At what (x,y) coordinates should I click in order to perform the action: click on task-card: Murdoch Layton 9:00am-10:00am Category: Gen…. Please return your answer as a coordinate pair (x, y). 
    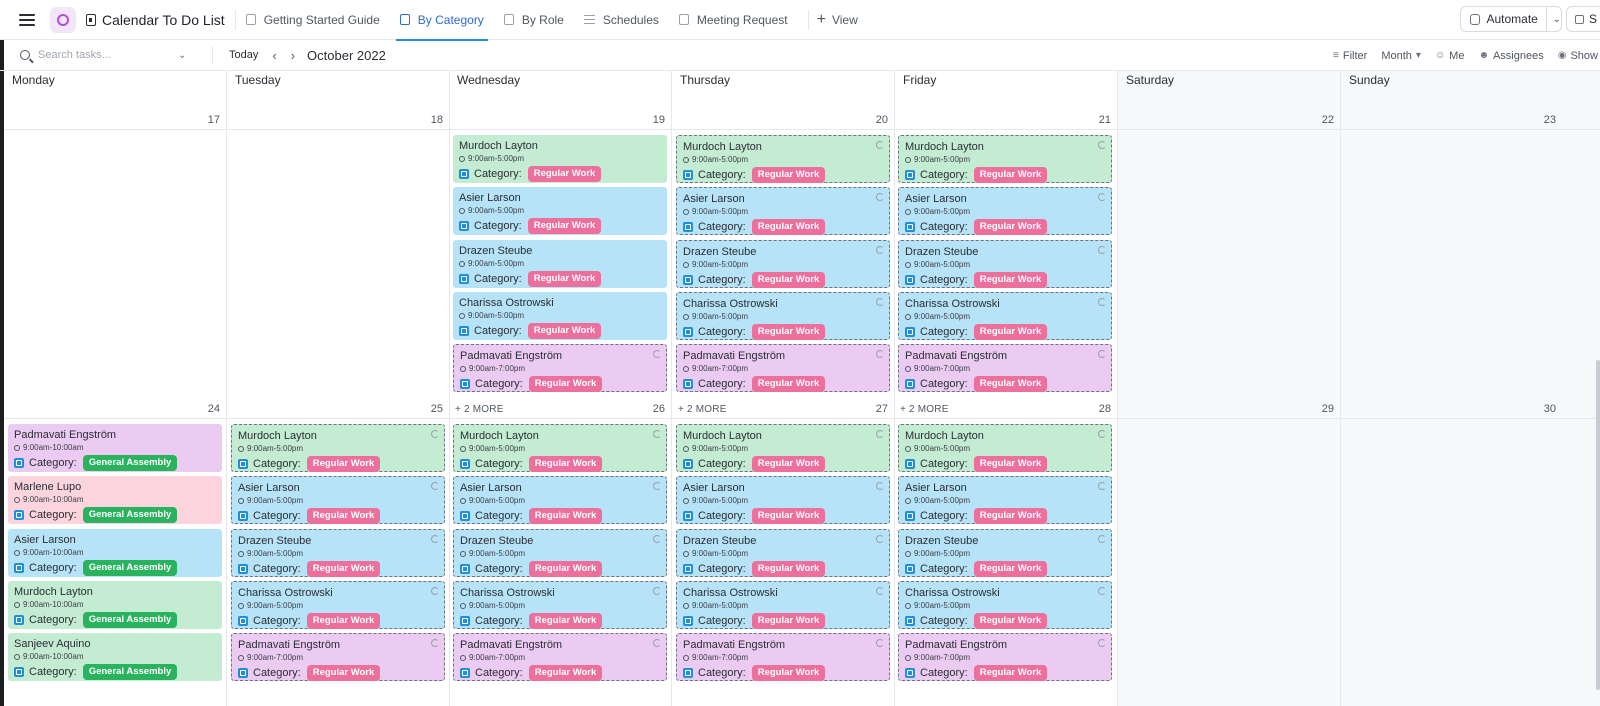
    Looking at the image, I should click on (115, 605).